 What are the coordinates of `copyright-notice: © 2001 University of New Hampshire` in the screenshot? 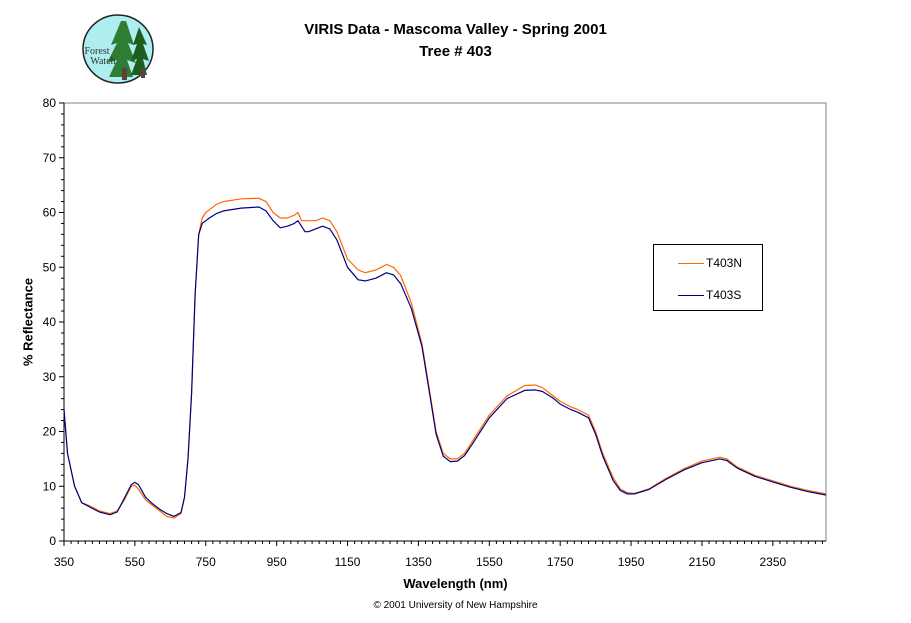 It's located at (455, 605).